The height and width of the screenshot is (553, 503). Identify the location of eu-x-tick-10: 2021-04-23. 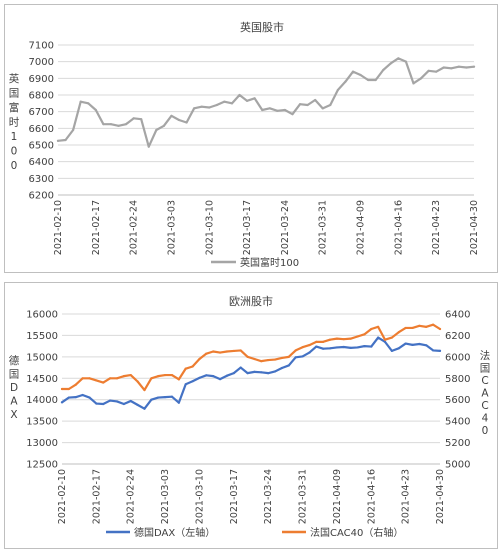
(406, 496).